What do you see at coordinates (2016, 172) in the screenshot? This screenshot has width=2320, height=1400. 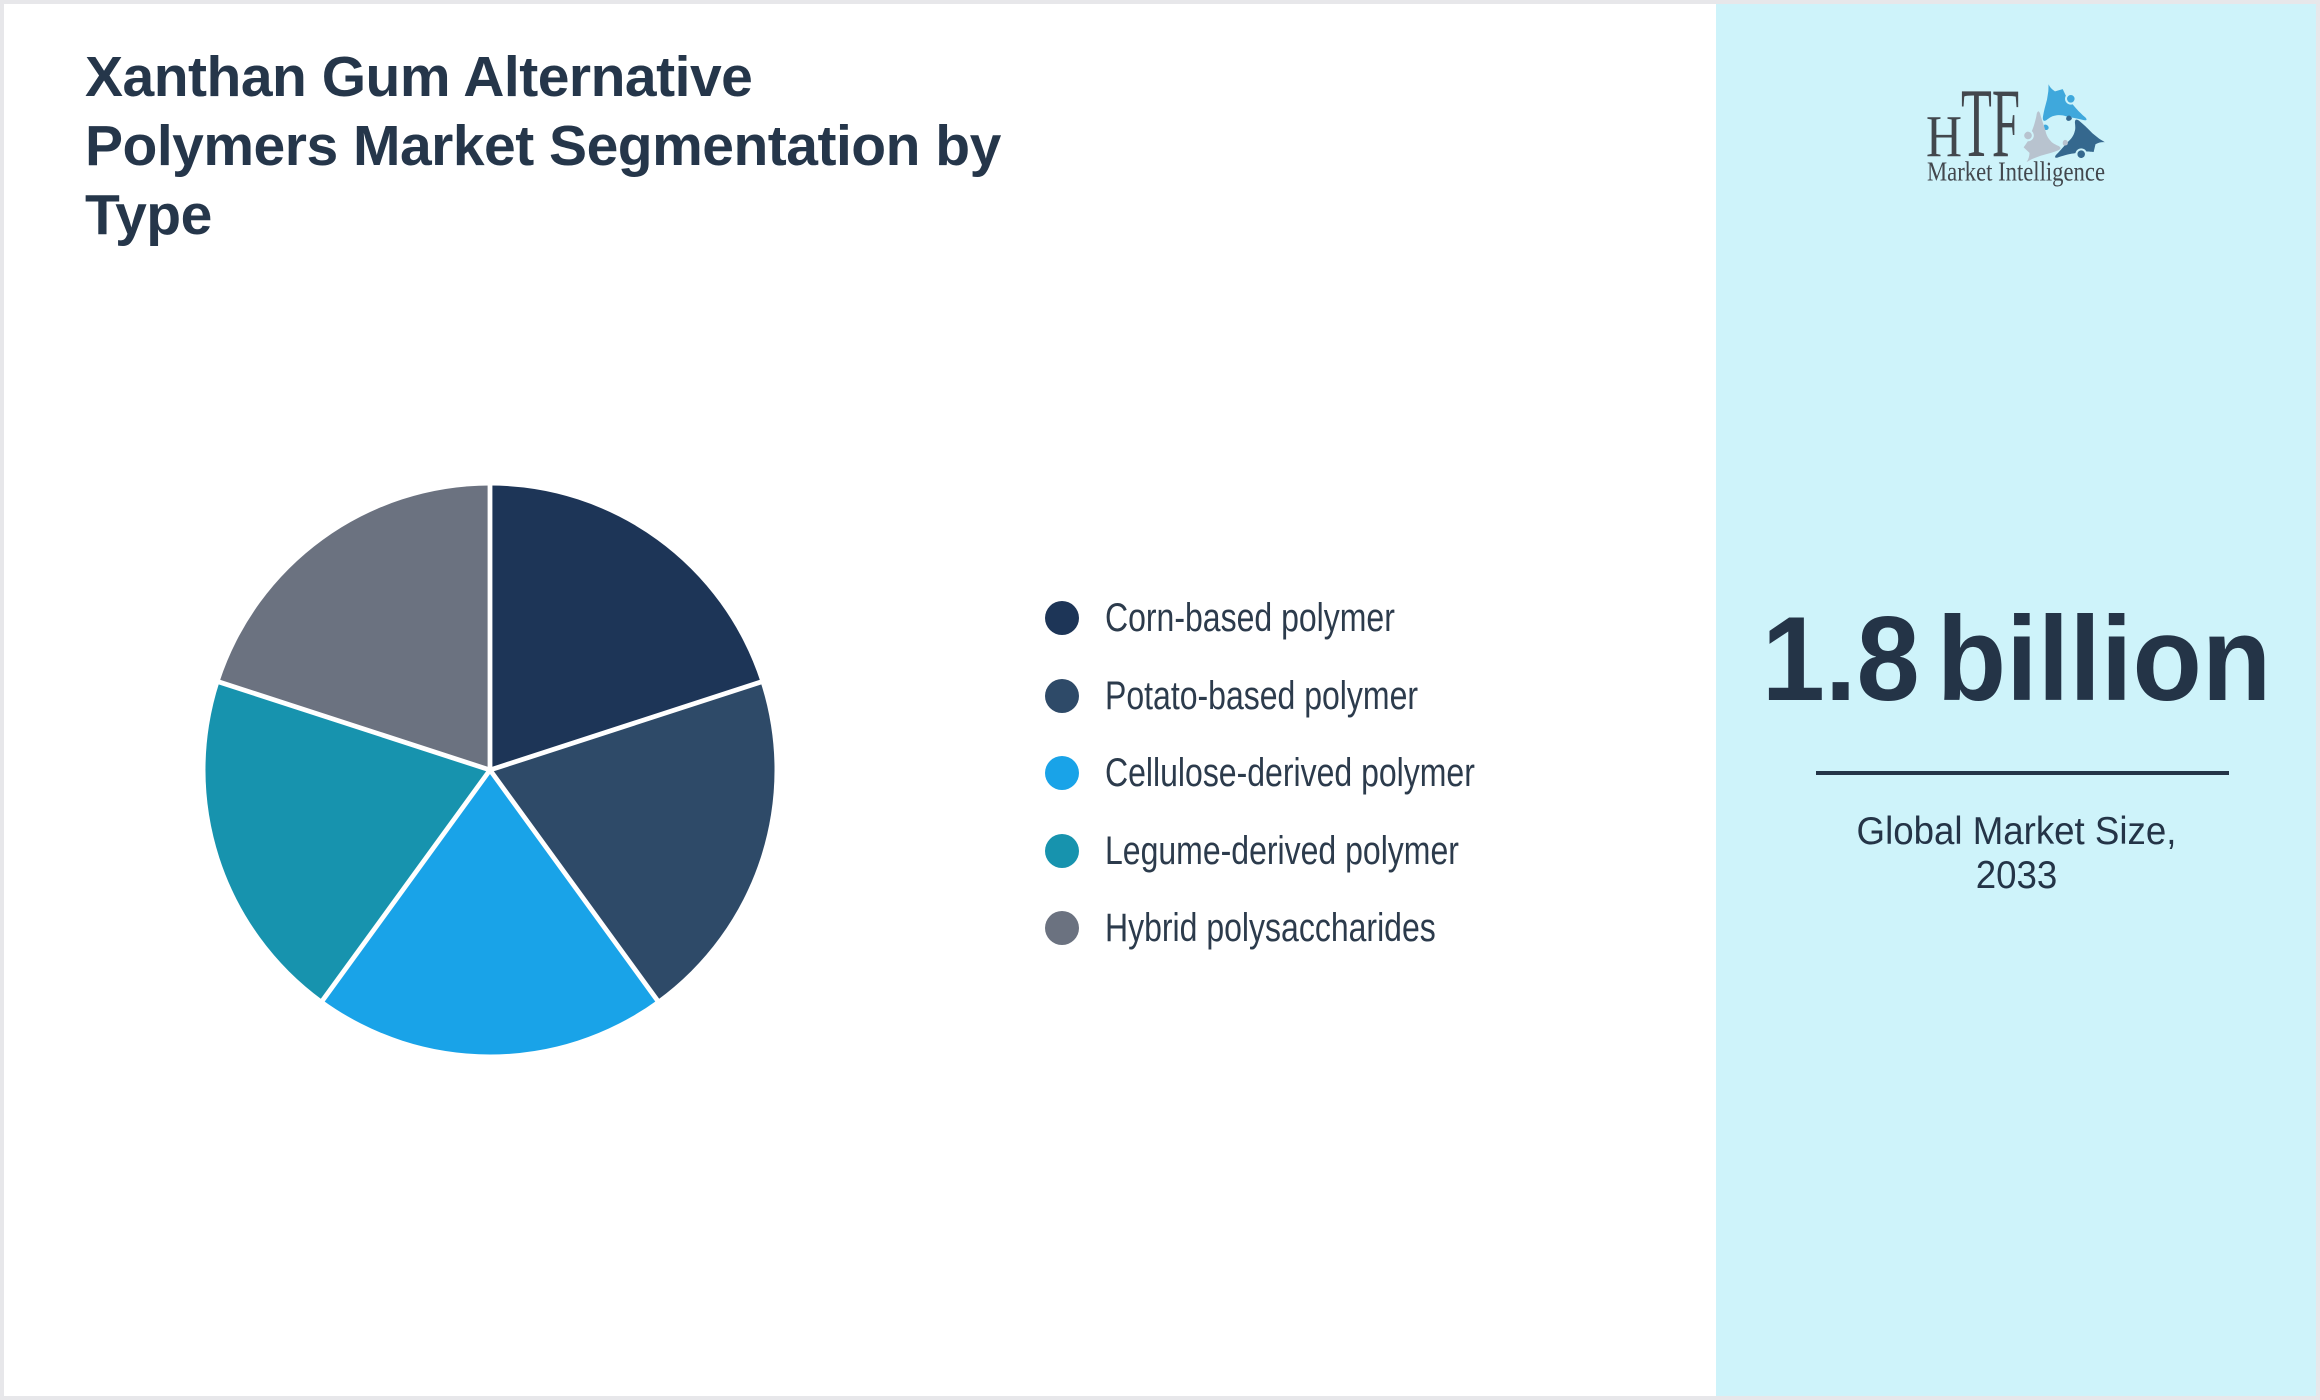 I see `svg-text: Market Intelligence` at bounding box center [2016, 172].